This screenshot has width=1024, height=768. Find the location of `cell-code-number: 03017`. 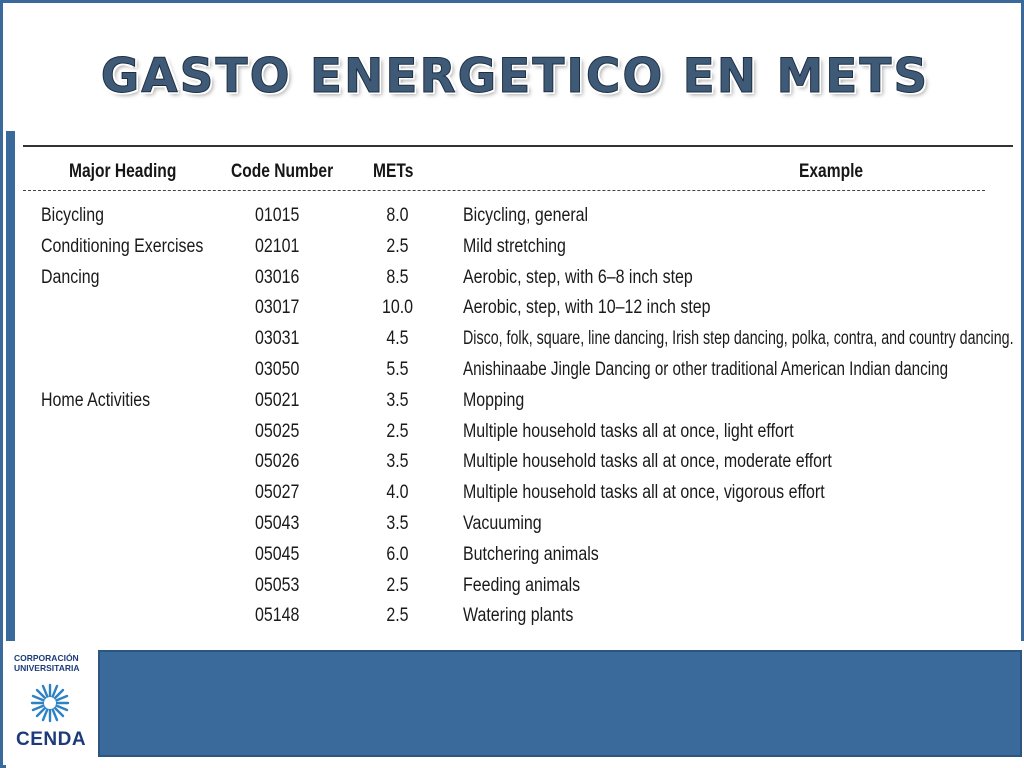

cell-code-number: 03017 is located at coordinates (277, 308).